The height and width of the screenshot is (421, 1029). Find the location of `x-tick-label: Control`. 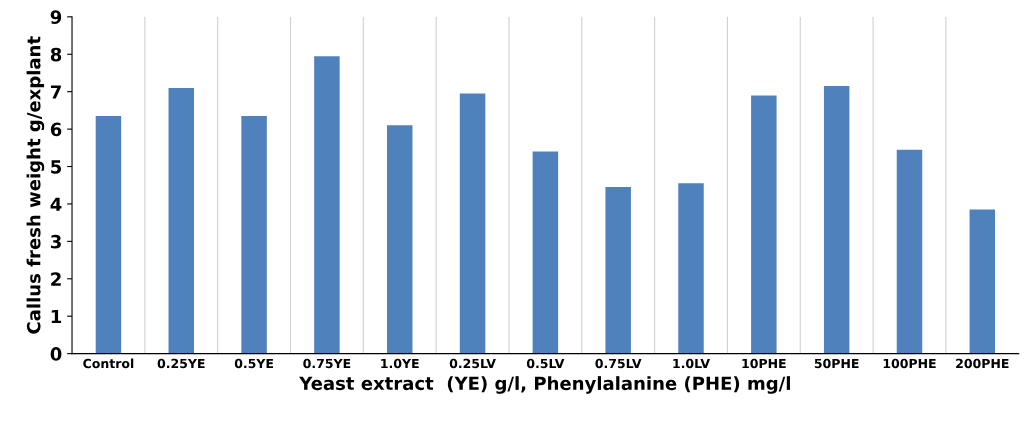

x-tick-label: Control is located at coordinates (108, 363).